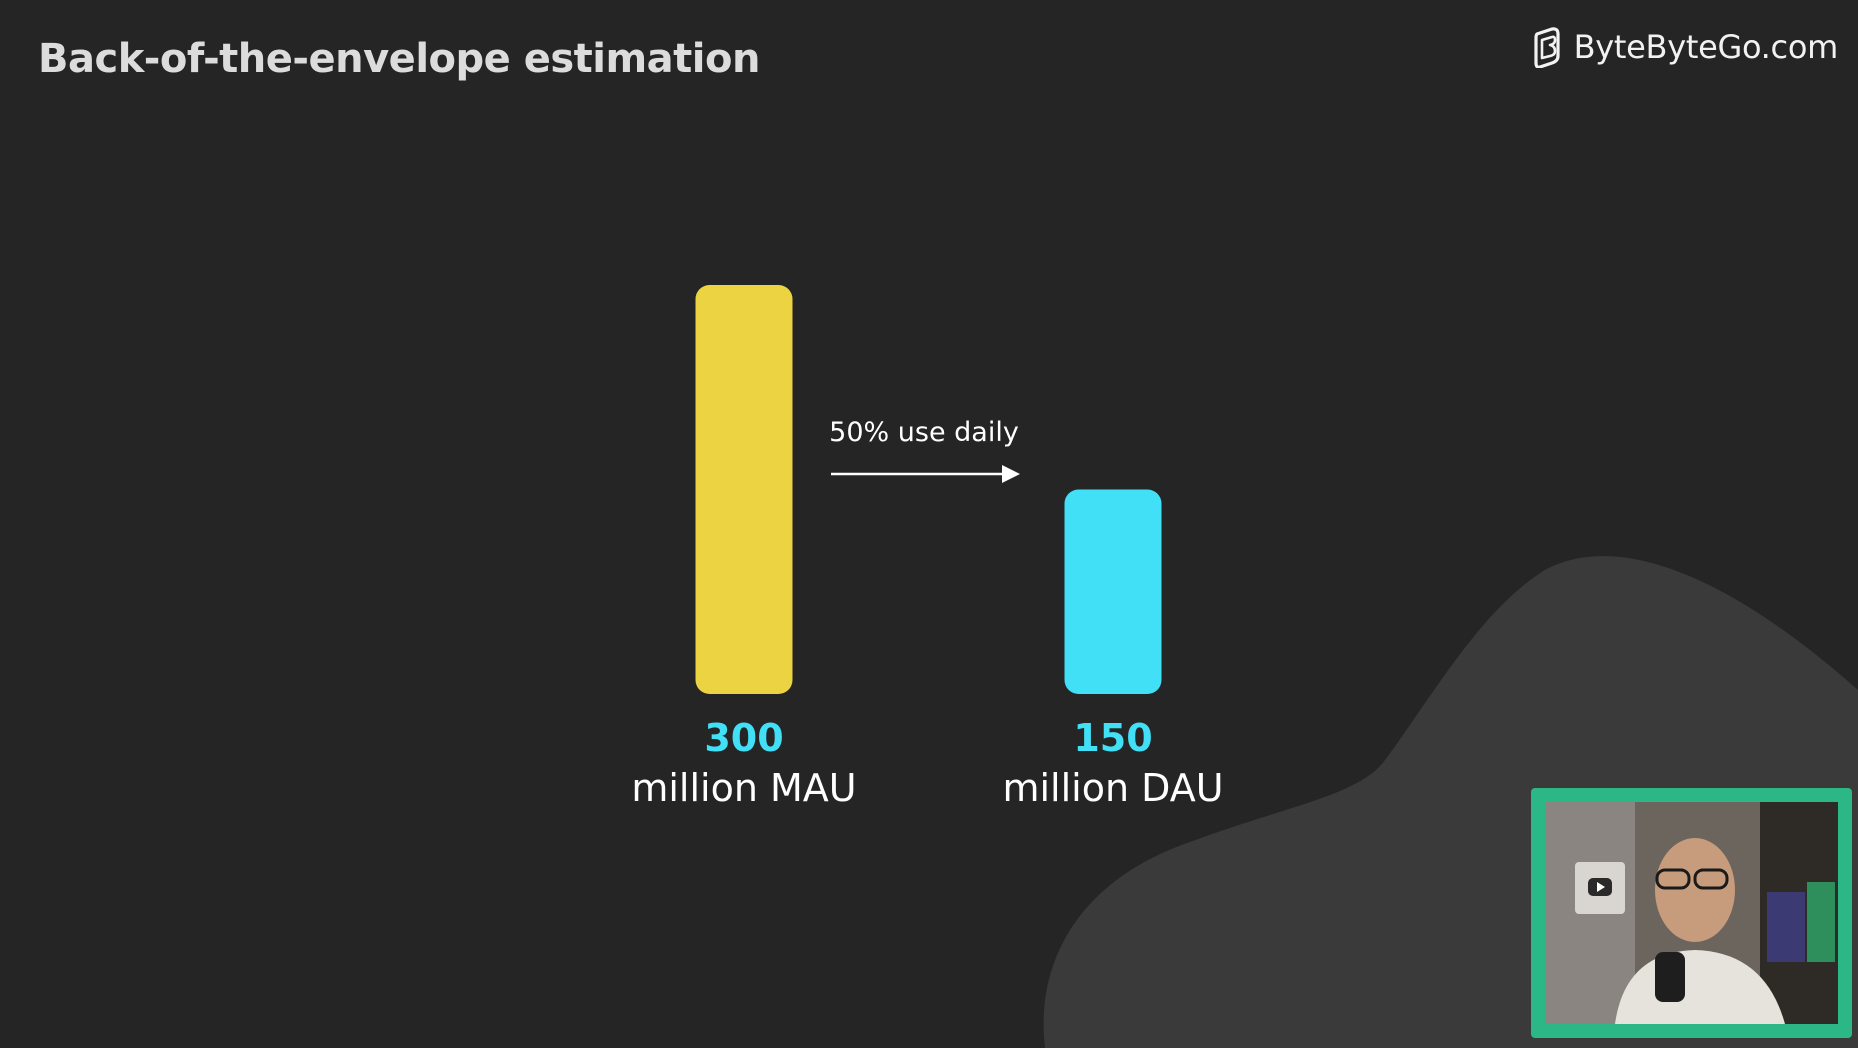 The width and height of the screenshot is (1858, 1048). I want to click on bar-mau, so click(744, 489).